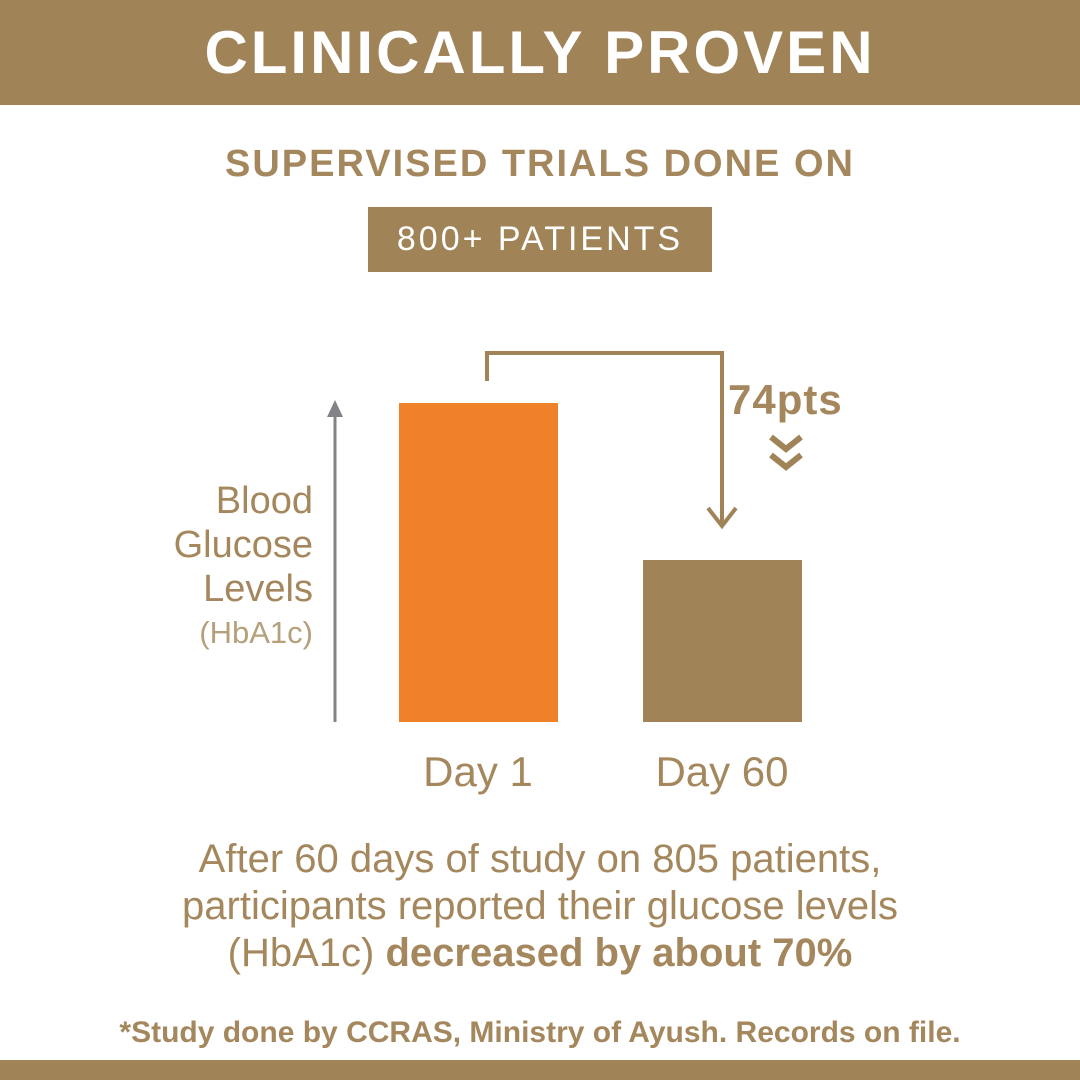  I want to click on double-chevron-down-icon, so click(786, 452).